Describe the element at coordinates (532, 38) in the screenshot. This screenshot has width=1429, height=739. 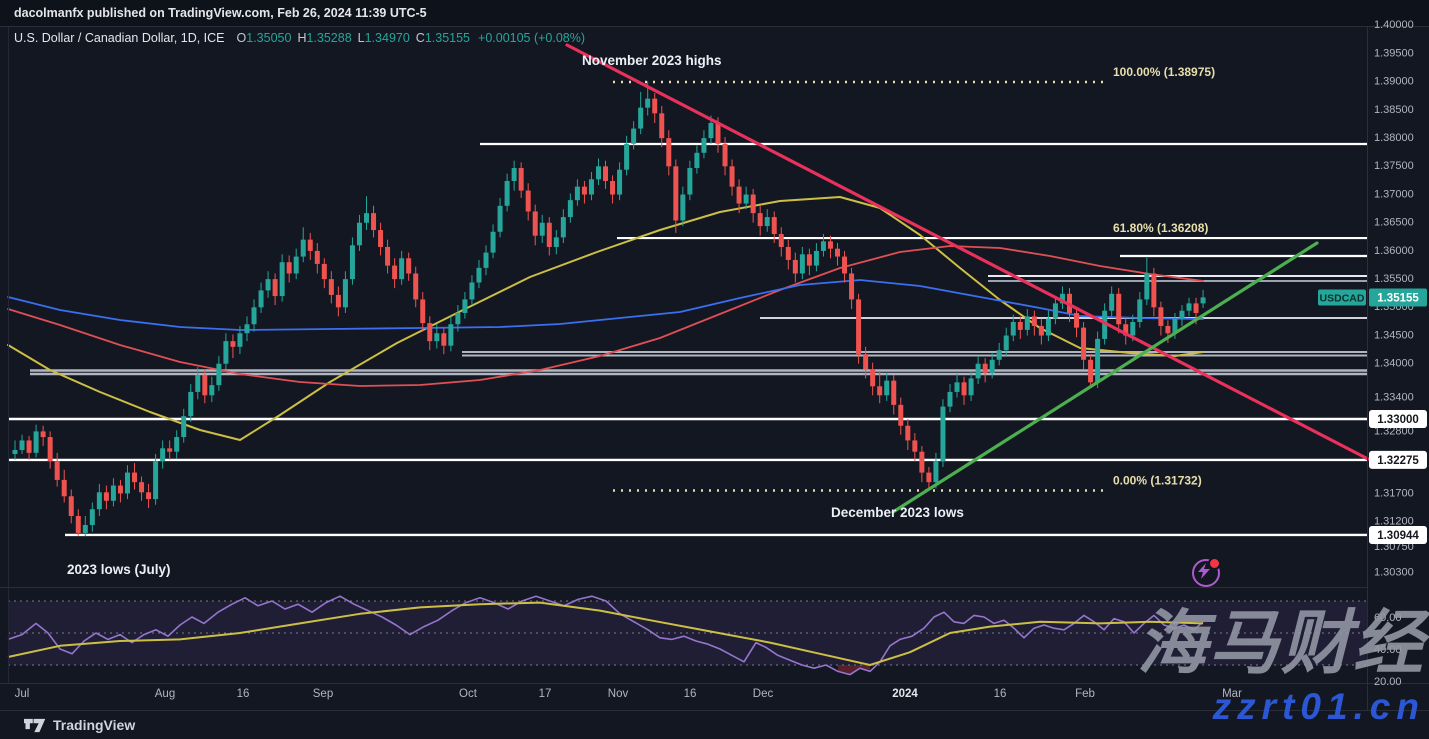
I see `change-value: +0.00105 (+0.08%)` at that location.